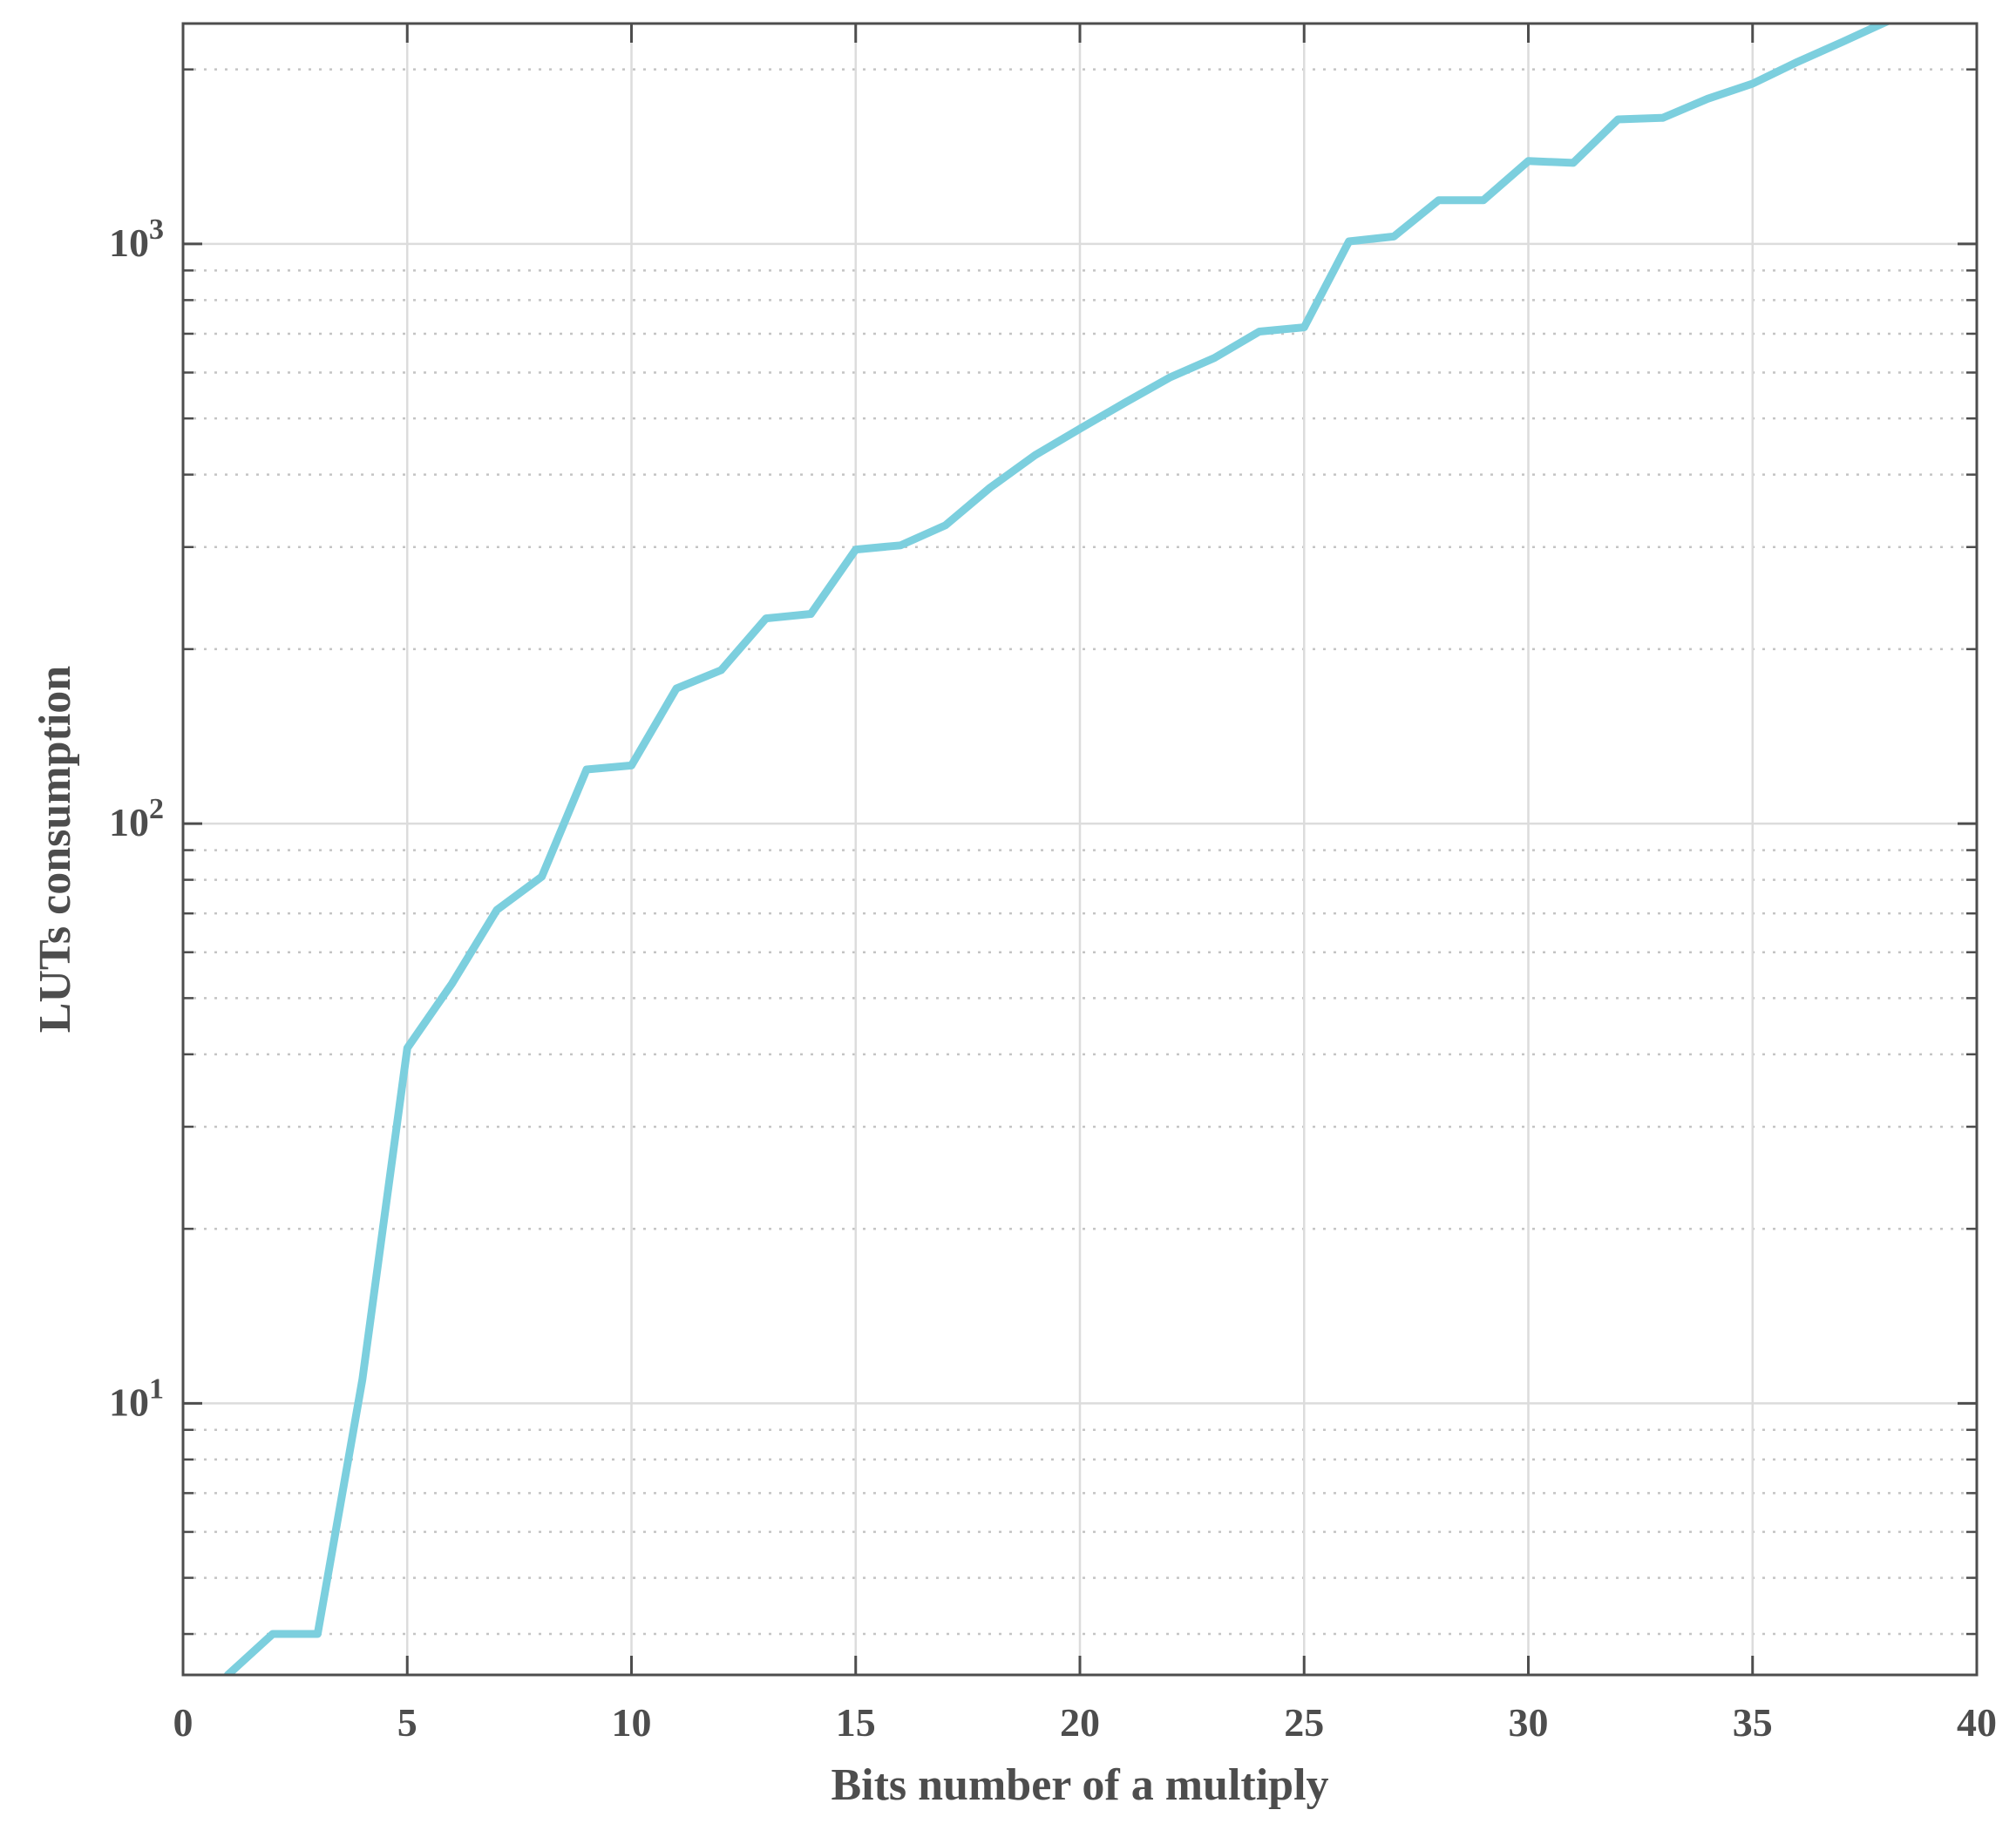 The image size is (2016, 1837). I want to click on x-tick-labels: 0 5 10 15 20 25 30 35 40, so click(1085, 1722).